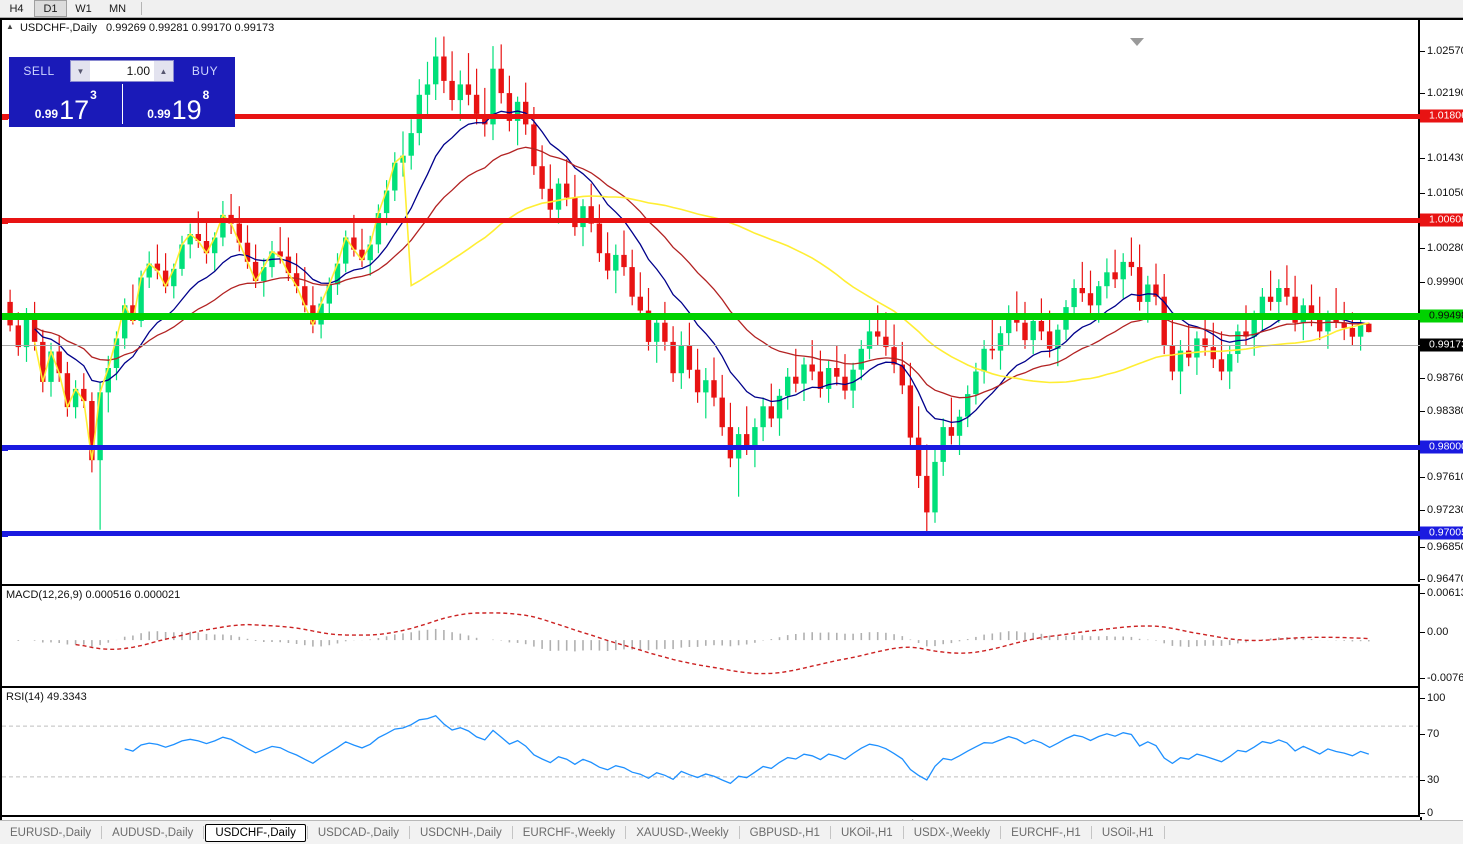  I want to click on buy-price-prefix: 0.99, so click(159, 114).